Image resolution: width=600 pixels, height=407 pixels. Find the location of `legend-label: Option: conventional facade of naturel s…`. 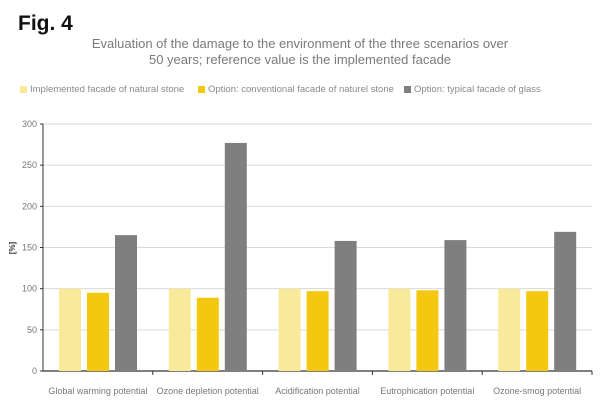

legend-label: Option: conventional facade of naturel s… is located at coordinates (301, 89).